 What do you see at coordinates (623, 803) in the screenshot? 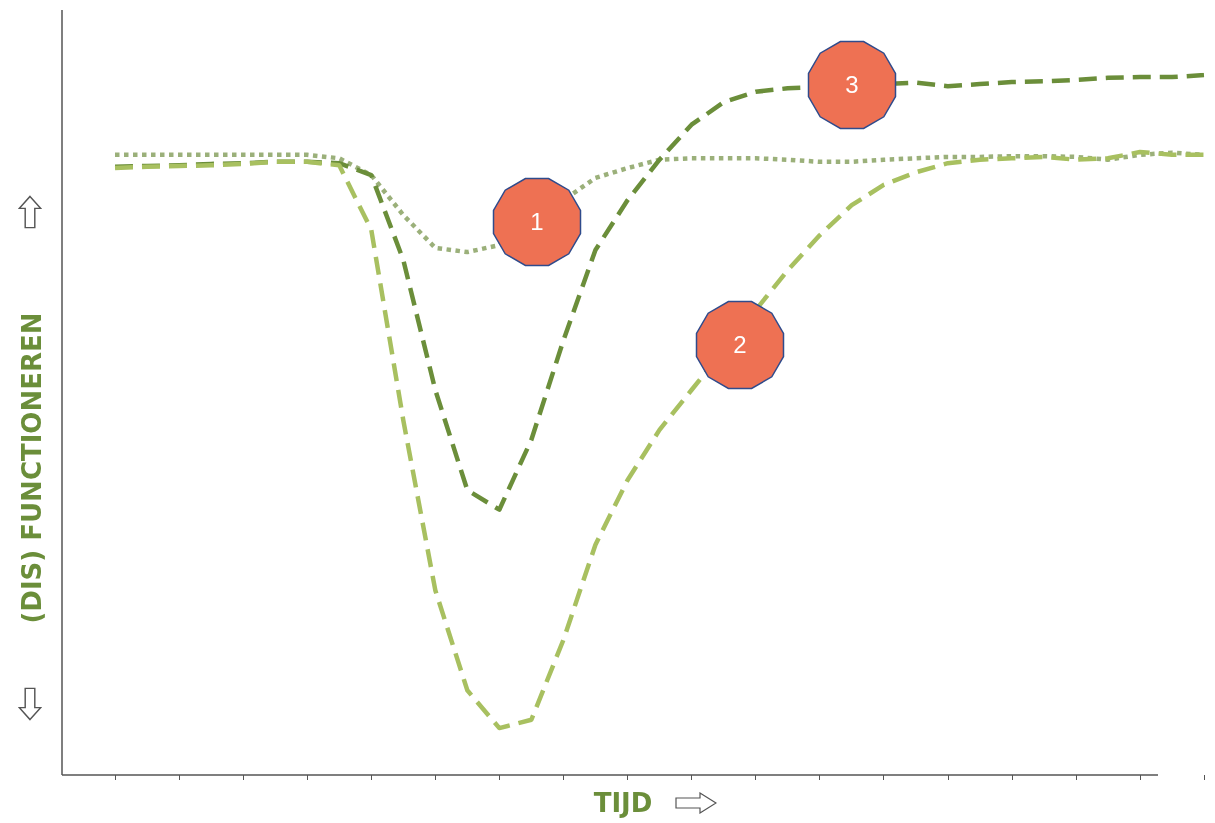
I see `x-axis-title: TIJD` at bounding box center [623, 803].